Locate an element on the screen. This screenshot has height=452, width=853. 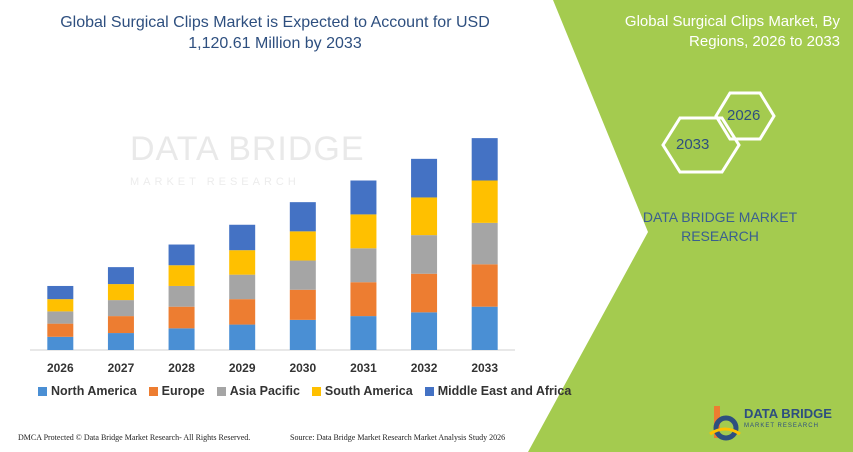
bar-segment-2027-asia-pacific is located at coordinates (120, 308).